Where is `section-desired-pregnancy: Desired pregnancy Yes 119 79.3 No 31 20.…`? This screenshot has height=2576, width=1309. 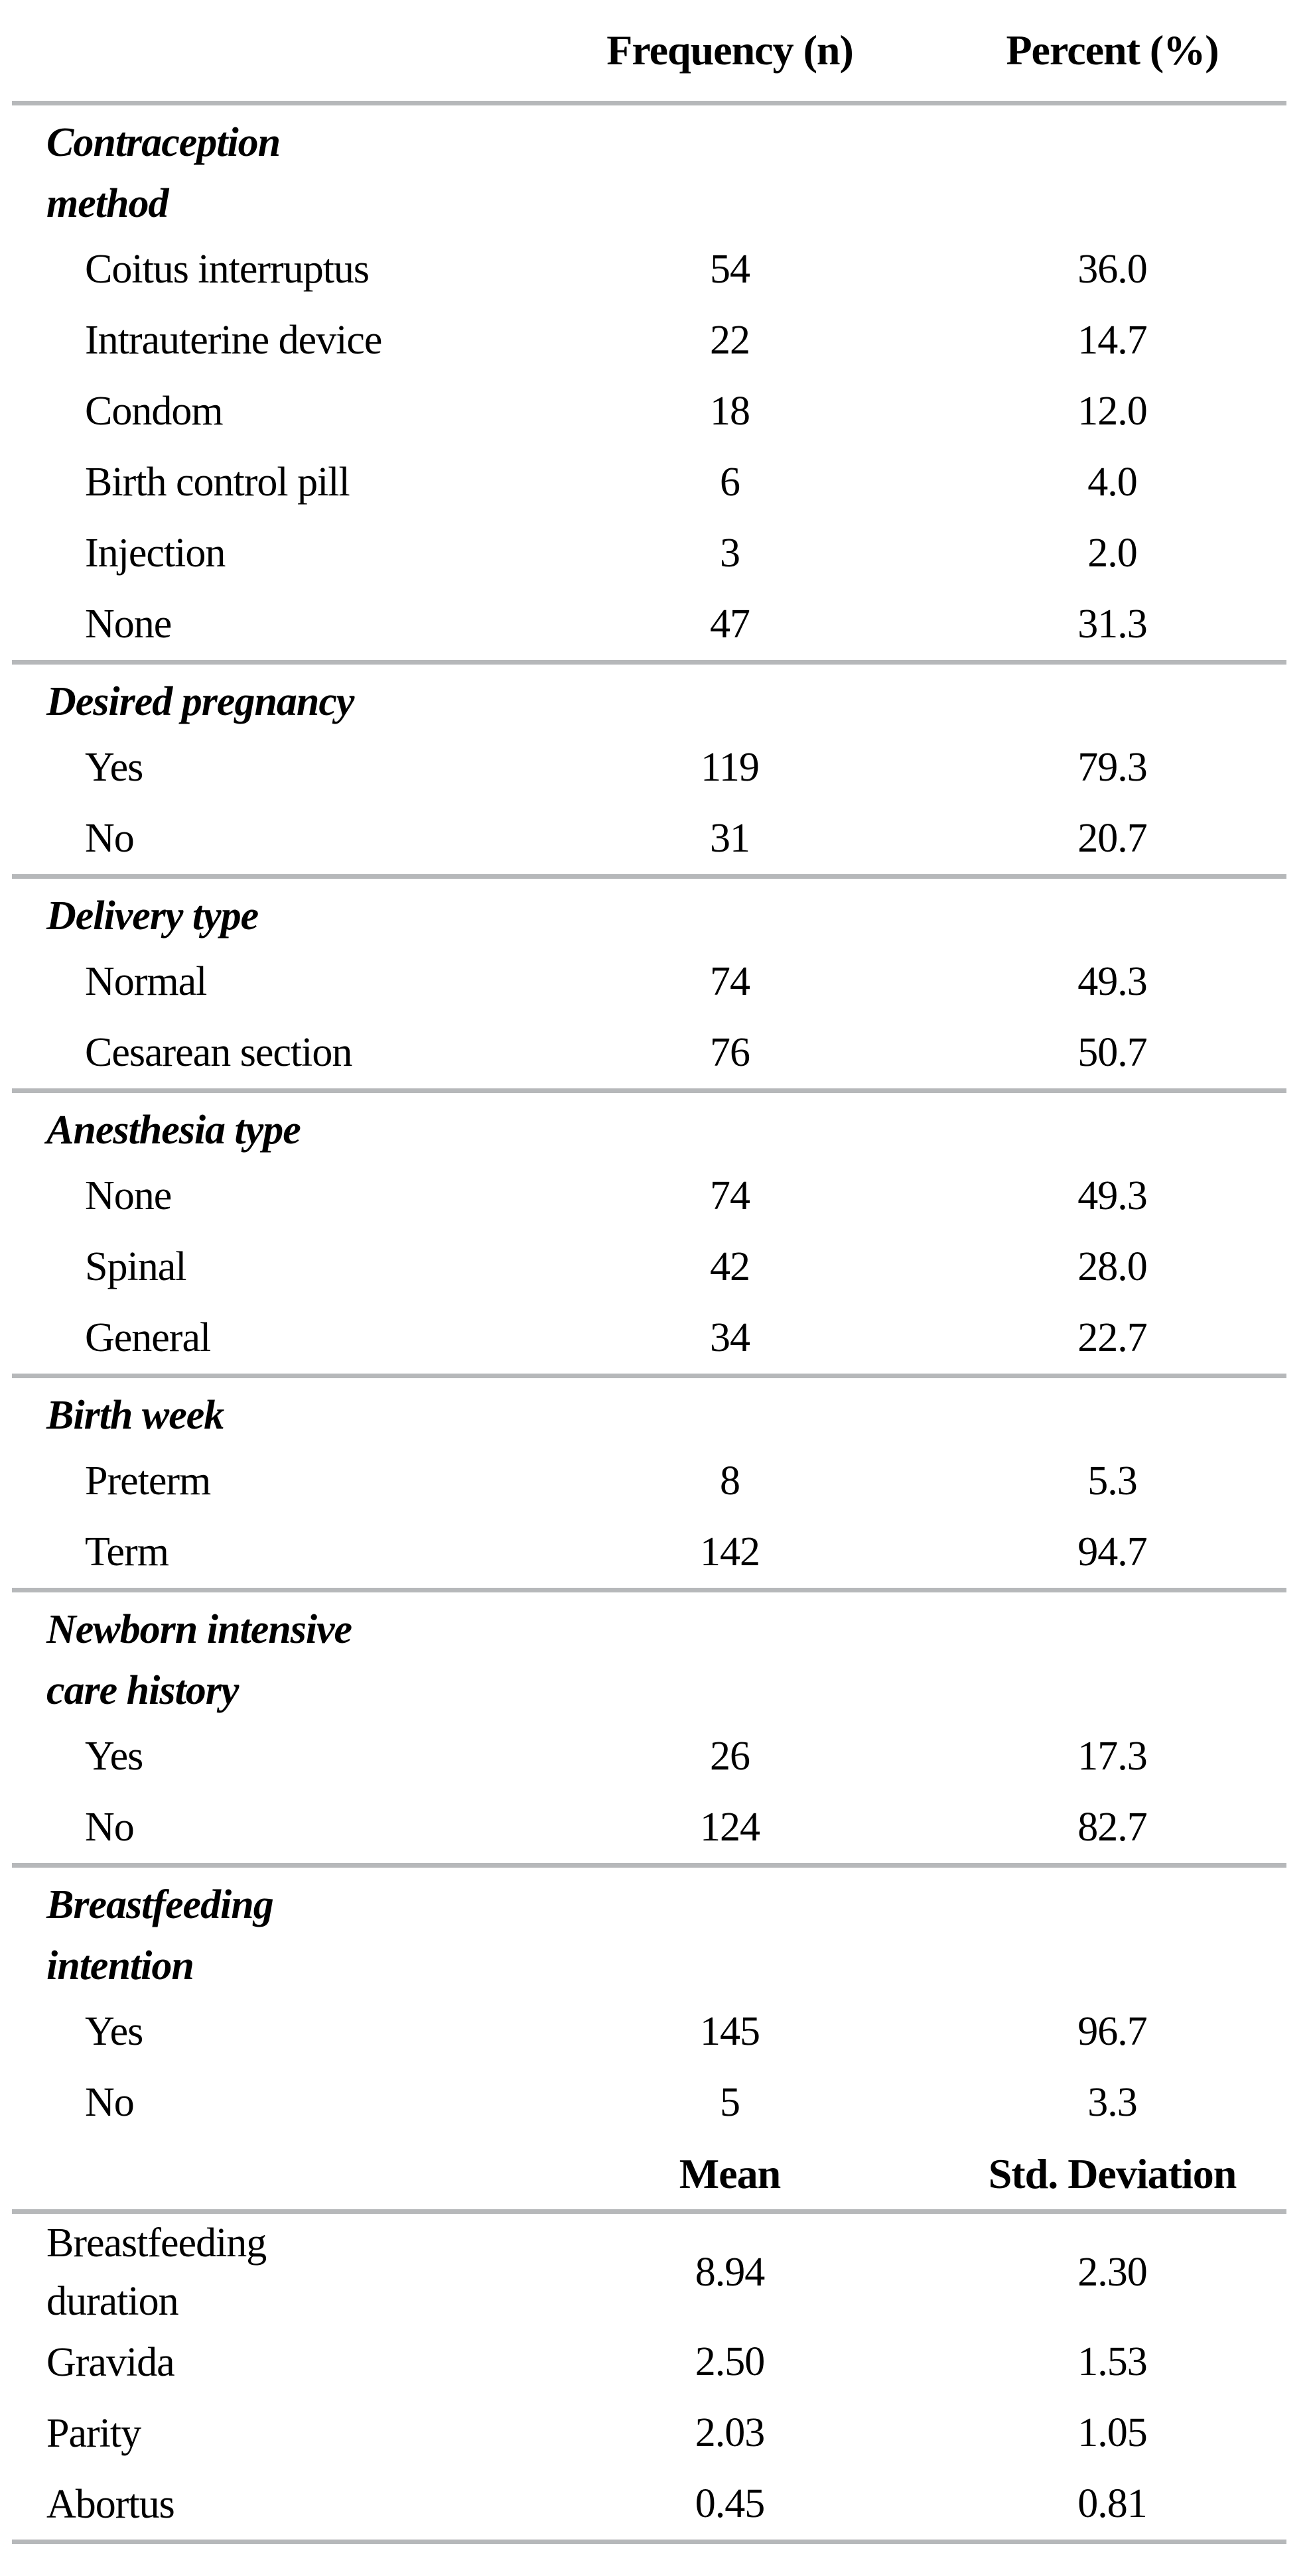 section-desired-pregnancy: Desired pregnancy Yes 119 79.3 No 31 20.… is located at coordinates (654, 770).